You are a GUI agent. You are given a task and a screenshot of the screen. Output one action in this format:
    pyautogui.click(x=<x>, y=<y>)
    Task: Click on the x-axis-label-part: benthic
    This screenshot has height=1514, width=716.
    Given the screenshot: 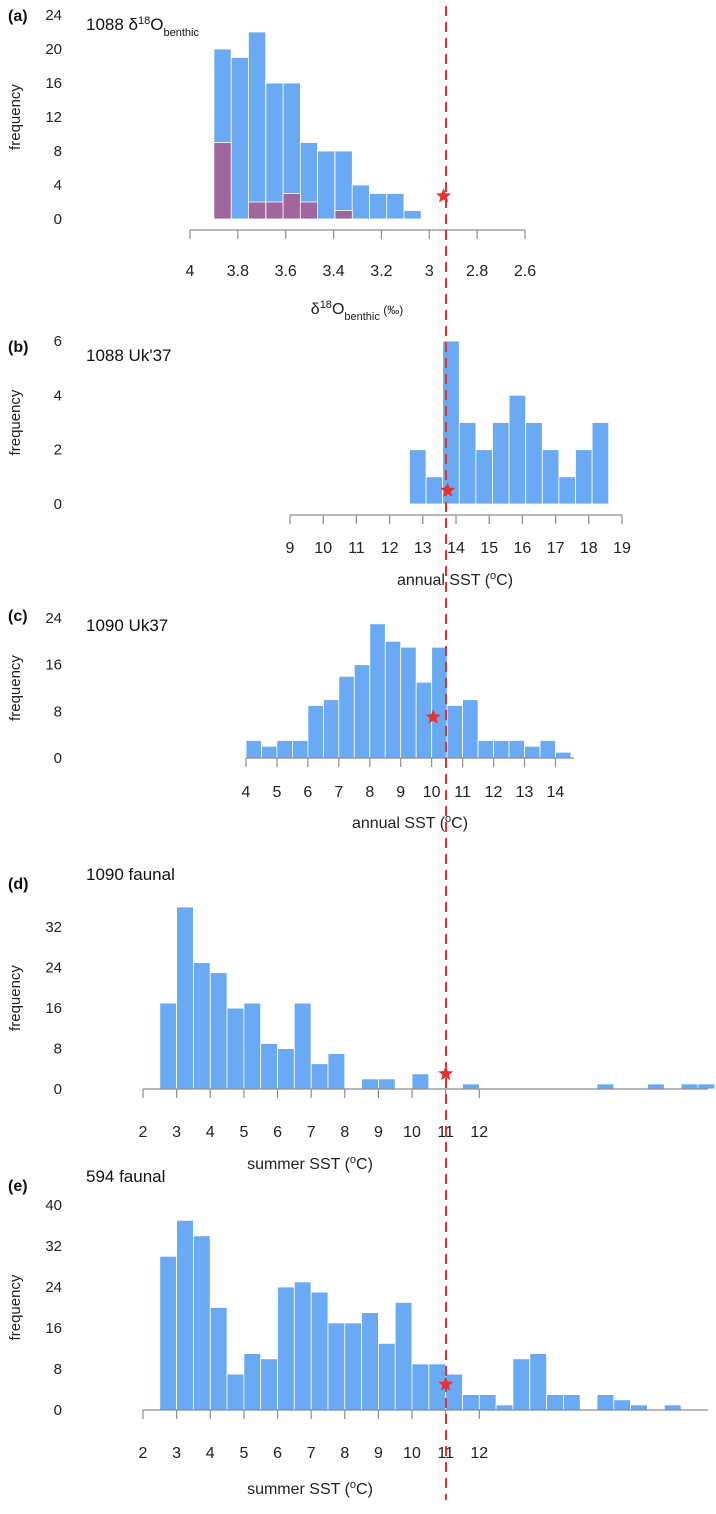 What is the action you would take?
    pyautogui.click(x=362, y=317)
    